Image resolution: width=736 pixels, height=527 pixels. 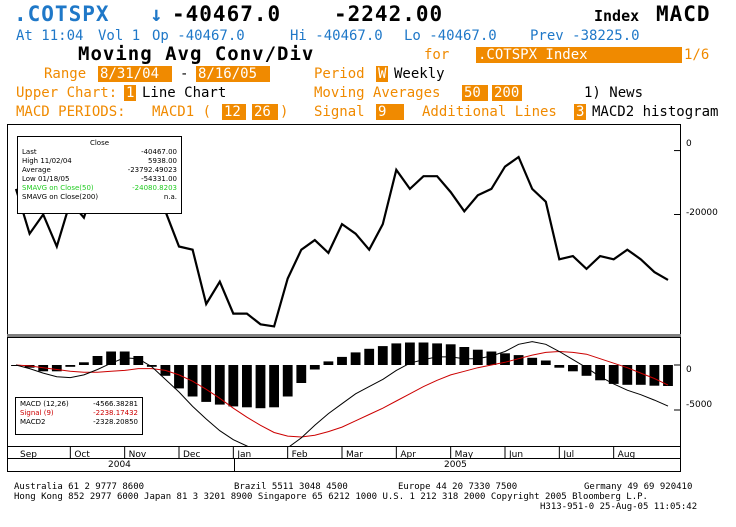 I want to click on footer-contact-europe: Europe 44 20 7330 7500, so click(x=458, y=487).